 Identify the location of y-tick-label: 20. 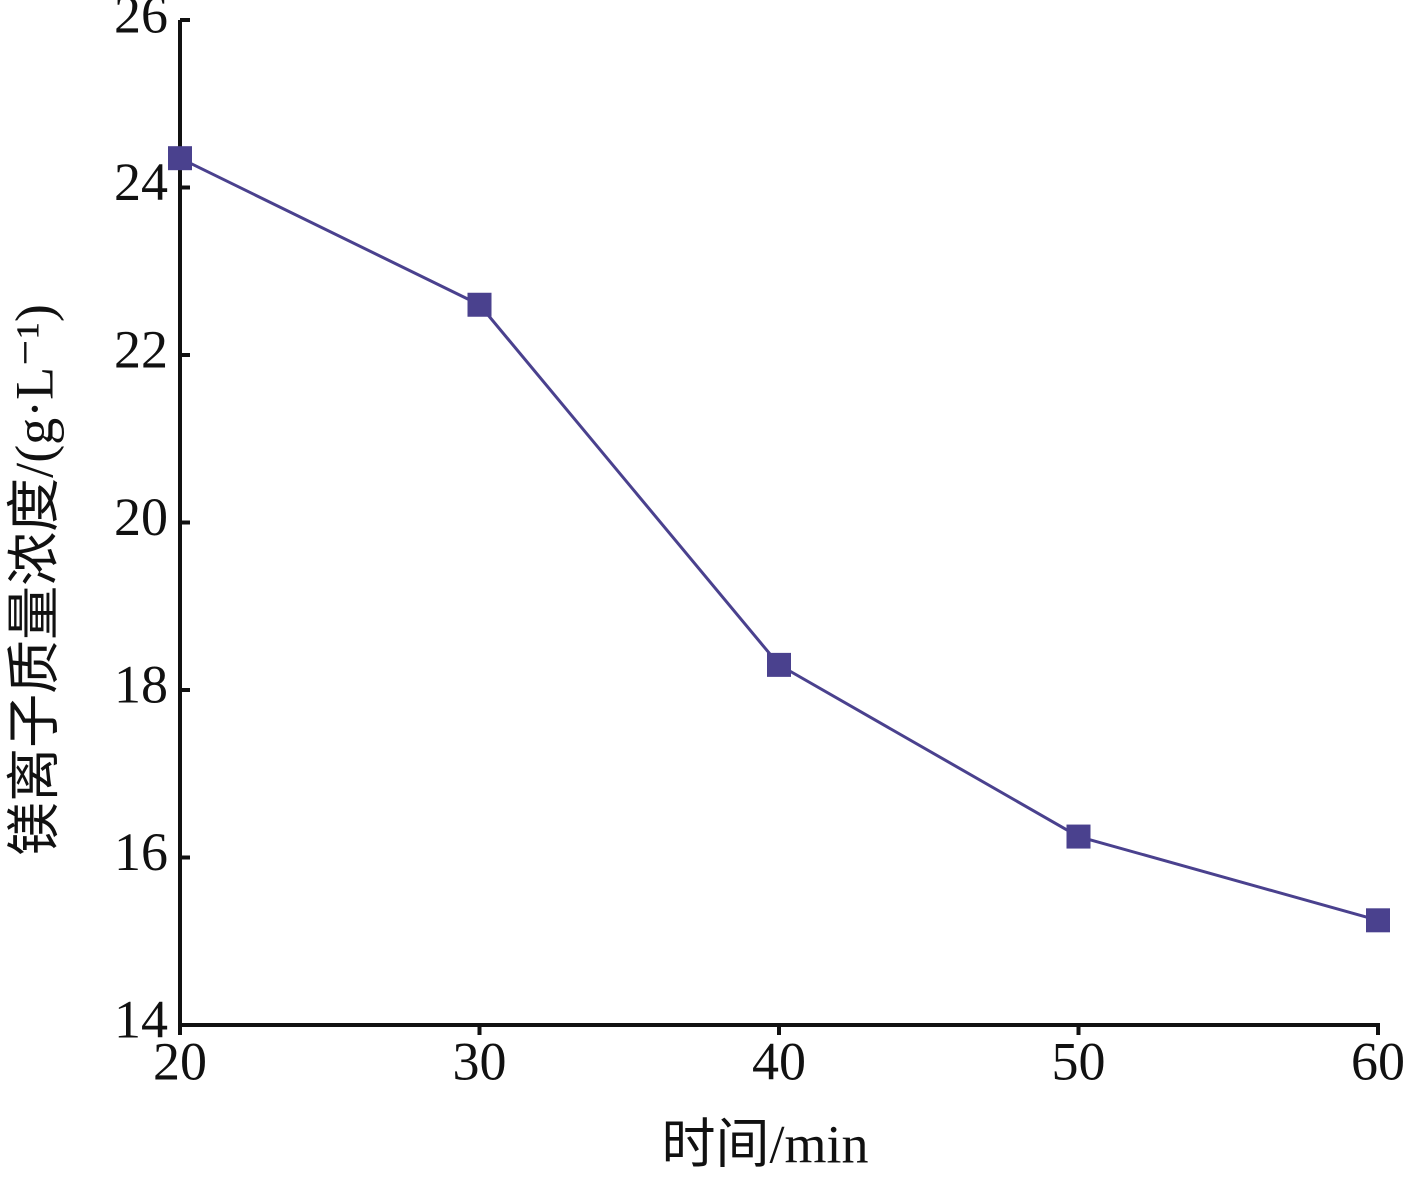
(141, 517).